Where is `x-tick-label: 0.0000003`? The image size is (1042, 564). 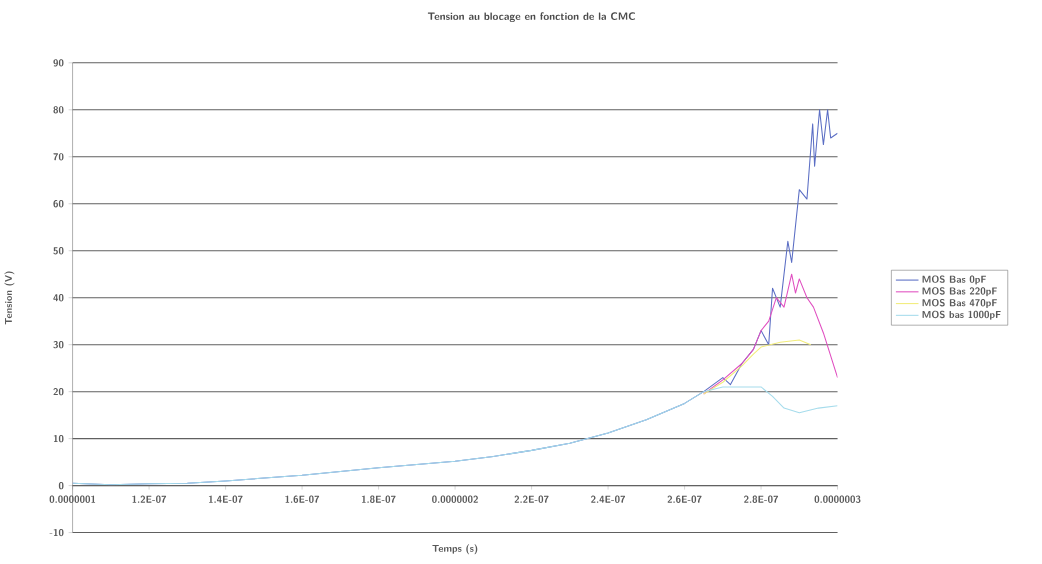
x-tick-label: 0.0000003 is located at coordinates (837, 499).